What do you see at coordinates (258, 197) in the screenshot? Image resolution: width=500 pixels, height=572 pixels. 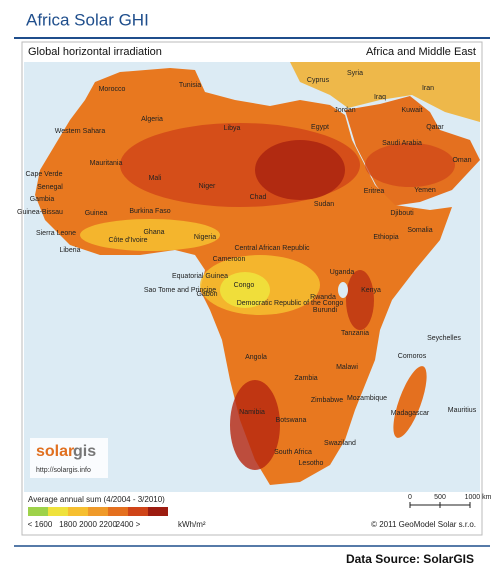 I see `country-label: Chad` at bounding box center [258, 197].